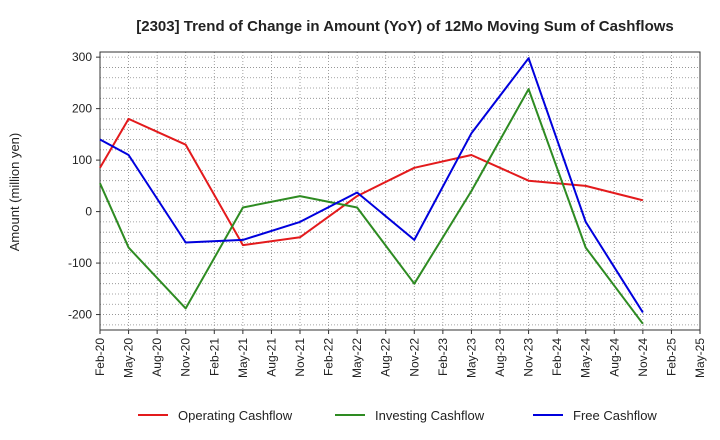  I want to click on x-tick-label: Aug-21, so click(271, 357).